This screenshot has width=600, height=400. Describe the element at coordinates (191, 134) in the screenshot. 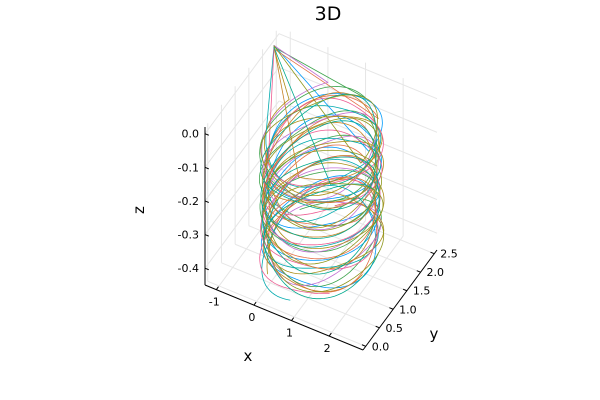

I see `z-tick-label: 0.0` at that location.